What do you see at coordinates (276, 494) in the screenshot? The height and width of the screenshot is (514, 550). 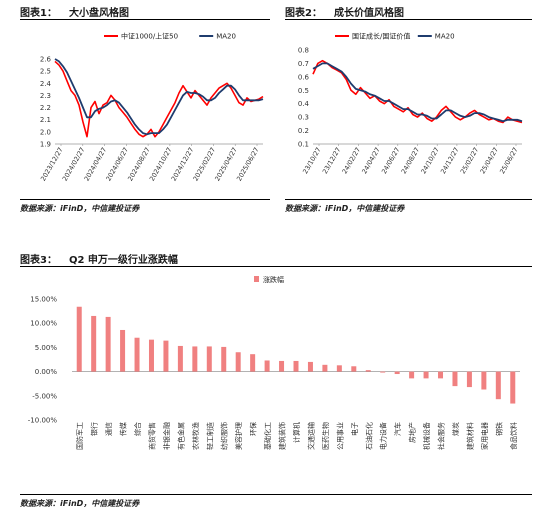 I see `figure3-bottom-rule` at bounding box center [276, 494].